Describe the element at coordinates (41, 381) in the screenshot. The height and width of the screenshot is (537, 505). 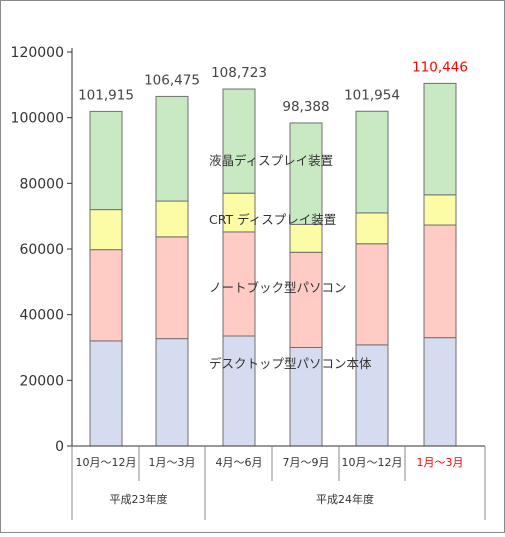
I see `y-tick-label: 20000` at that location.